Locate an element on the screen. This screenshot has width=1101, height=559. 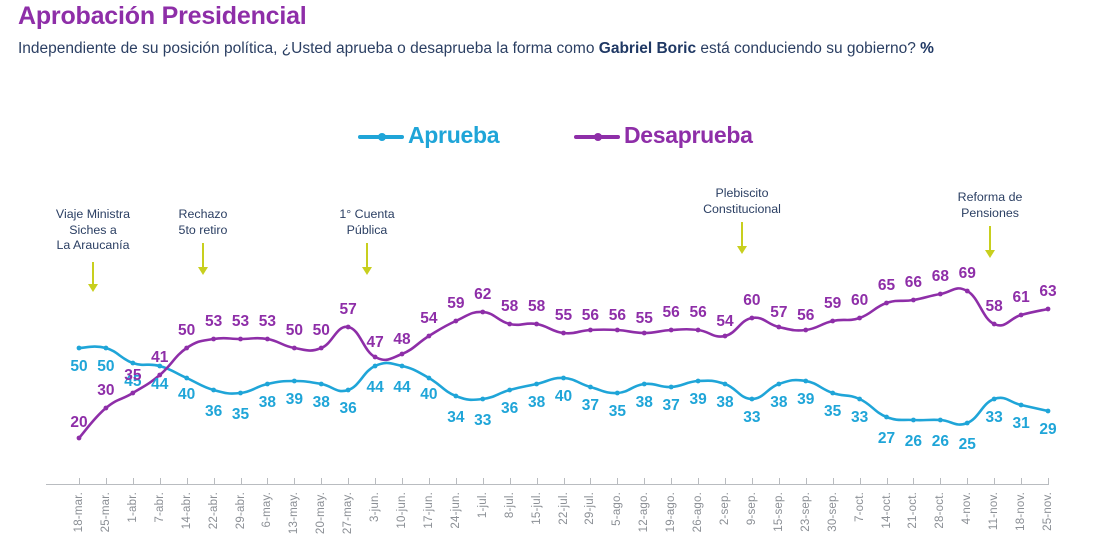
annotation-2: Rechazo 5to retiro is located at coordinates (203, 222).